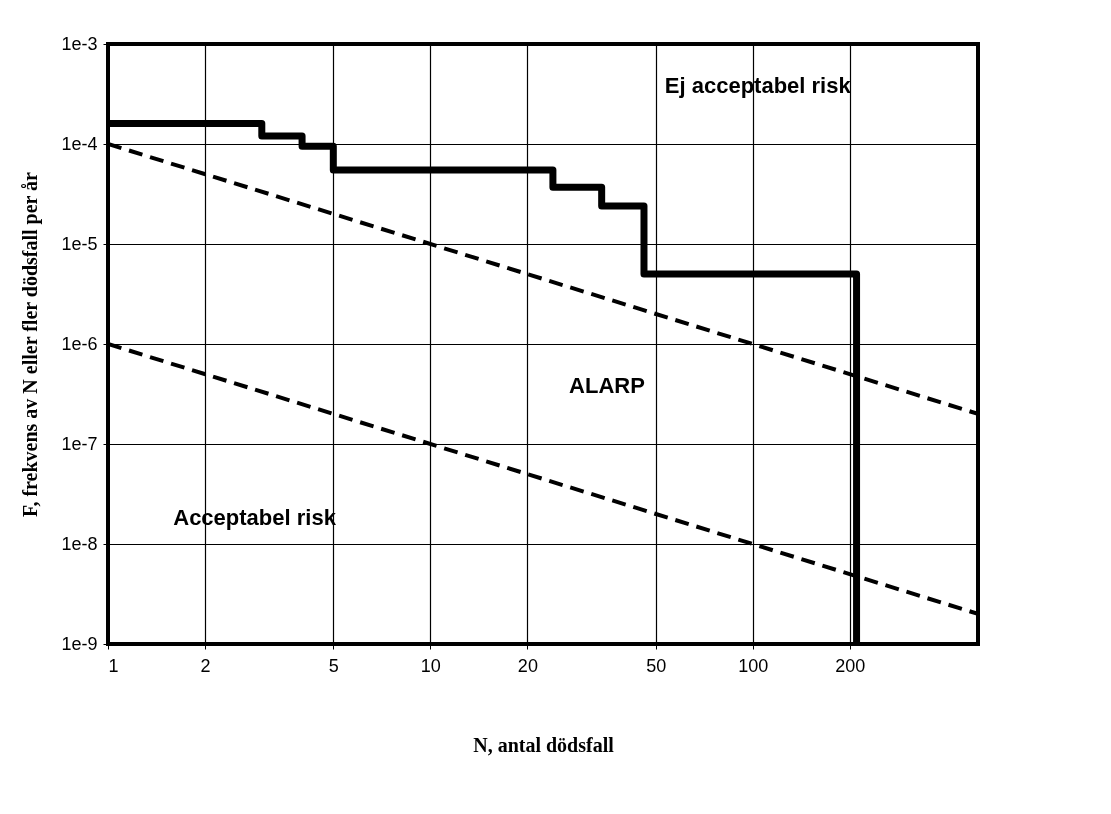 The height and width of the screenshot is (814, 1111). I want to click on x-tick-label: 5, so click(333, 665).